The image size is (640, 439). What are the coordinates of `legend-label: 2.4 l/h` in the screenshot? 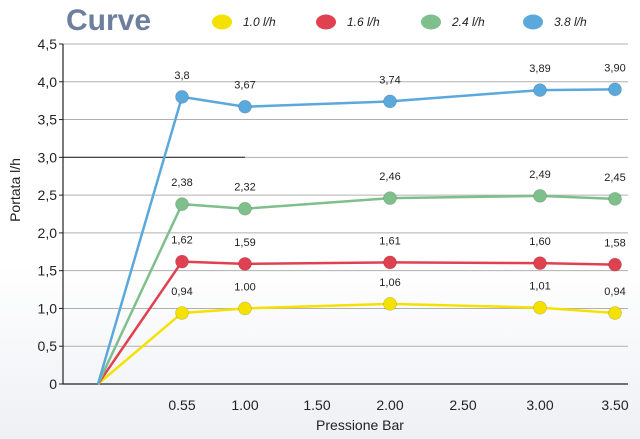 It's located at (468, 22).